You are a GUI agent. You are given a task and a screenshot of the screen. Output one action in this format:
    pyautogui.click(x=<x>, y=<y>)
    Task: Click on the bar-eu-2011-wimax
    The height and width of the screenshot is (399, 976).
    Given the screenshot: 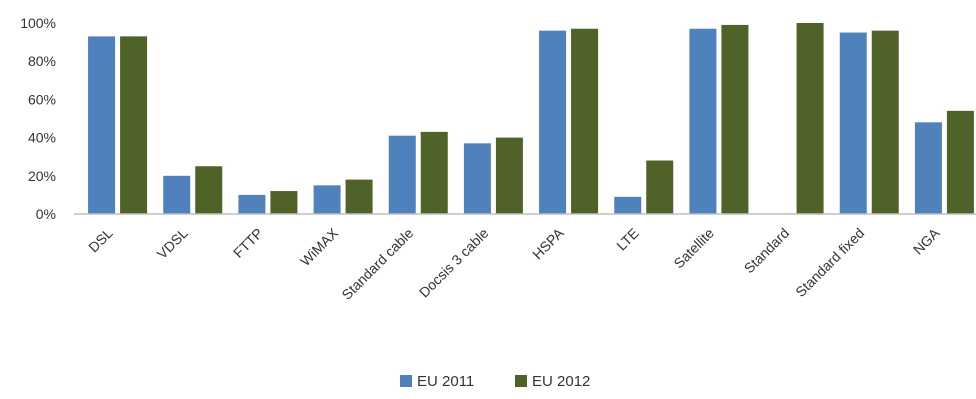 What is the action you would take?
    pyautogui.click(x=327, y=199)
    